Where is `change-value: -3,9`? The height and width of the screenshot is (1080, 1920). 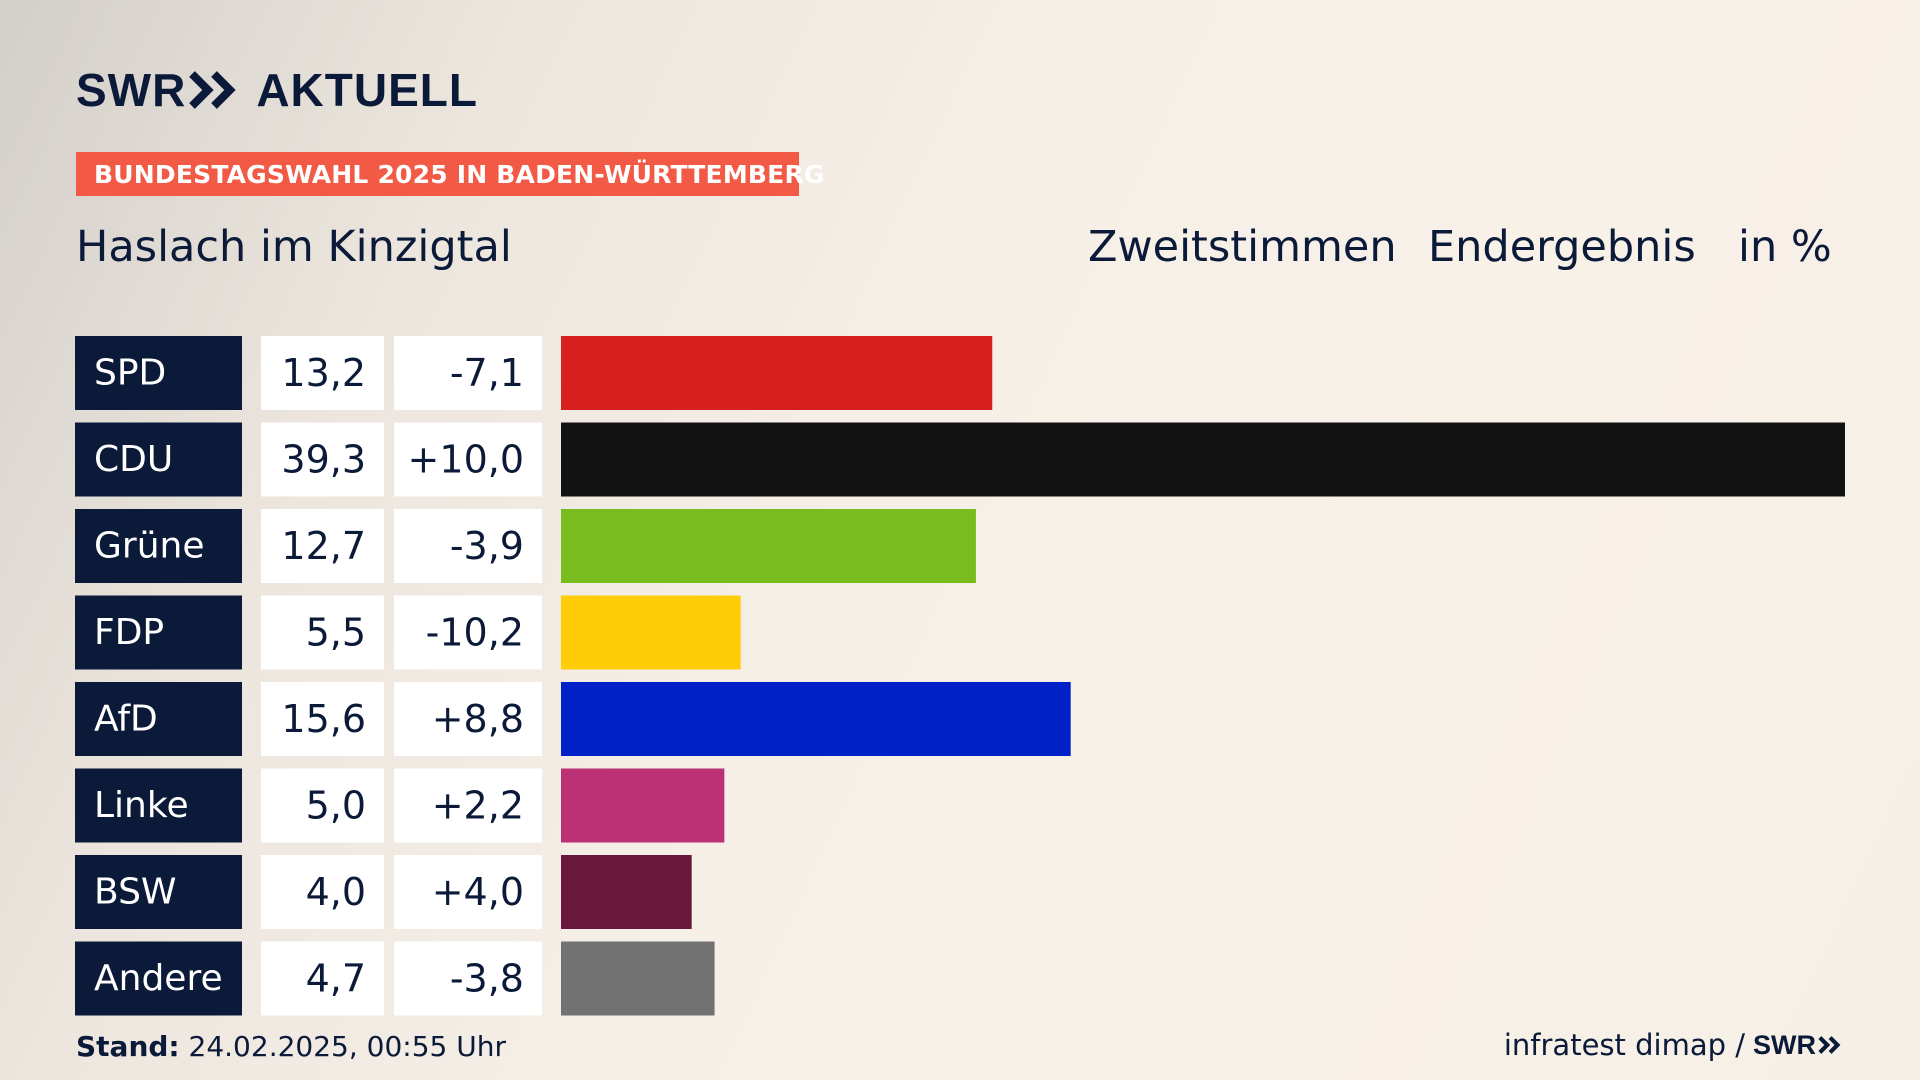
change-value: -3,9 is located at coordinates (487, 546).